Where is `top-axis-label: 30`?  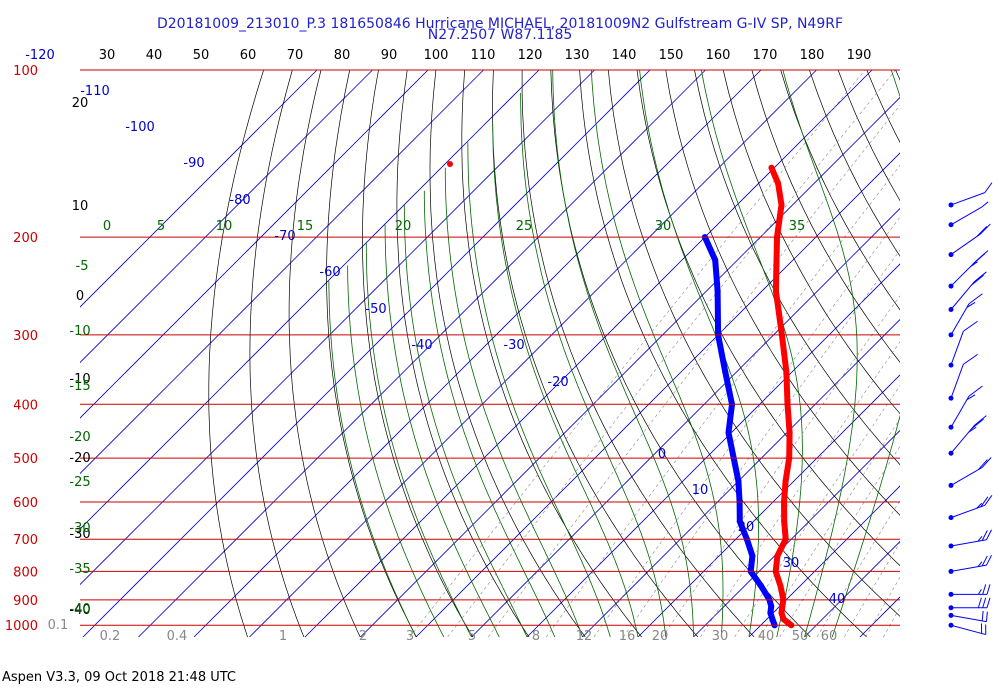 top-axis-label: 30 is located at coordinates (107, 55).